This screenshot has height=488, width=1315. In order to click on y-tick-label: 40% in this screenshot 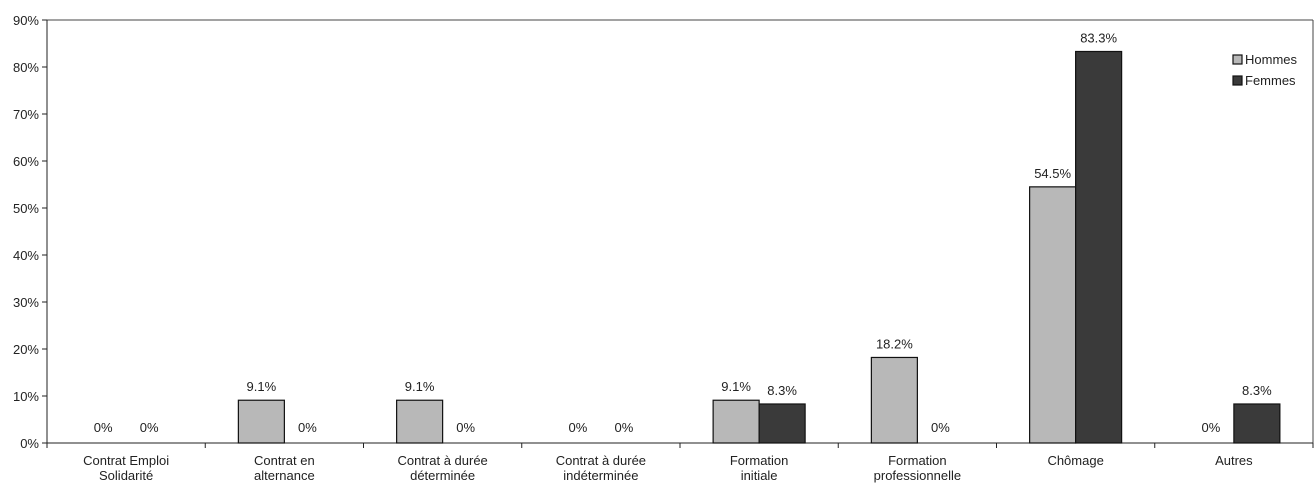, I will do `click(26, 255)`.